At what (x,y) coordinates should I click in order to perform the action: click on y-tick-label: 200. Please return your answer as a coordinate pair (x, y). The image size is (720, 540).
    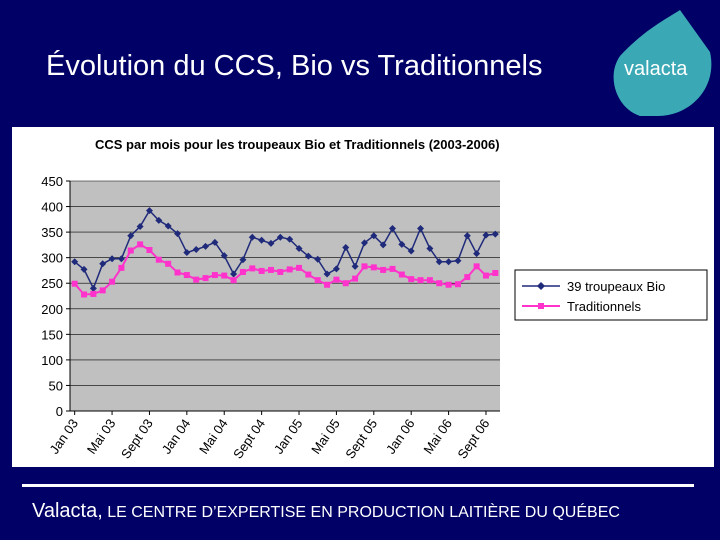
    Looking at the image, I should click on (52, 309).